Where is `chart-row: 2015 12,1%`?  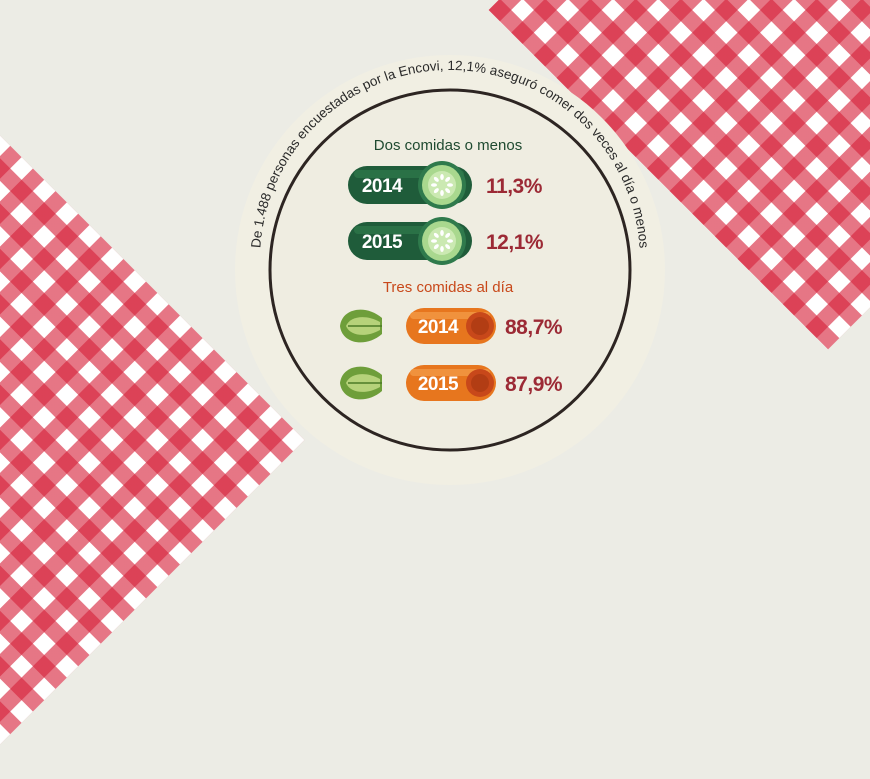
chart-row: 2015 12,1% is located at coordinates (446, 241).